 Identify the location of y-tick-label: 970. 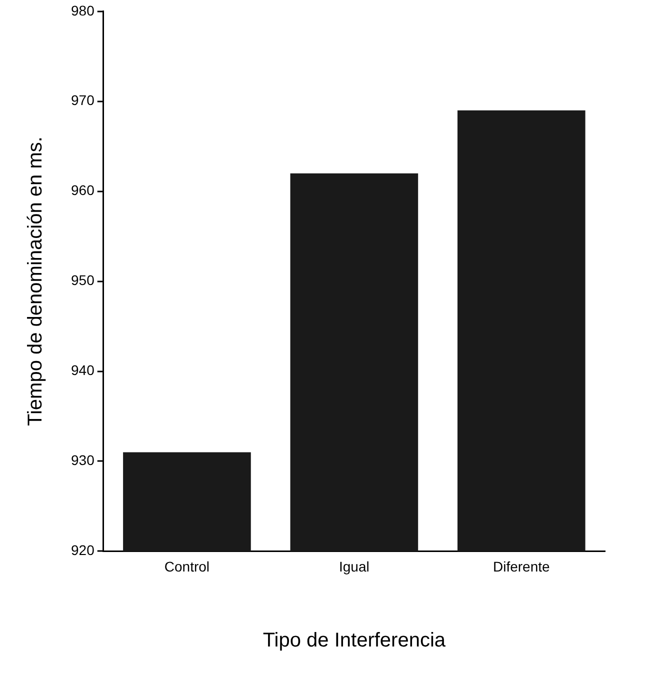
(83, 100).